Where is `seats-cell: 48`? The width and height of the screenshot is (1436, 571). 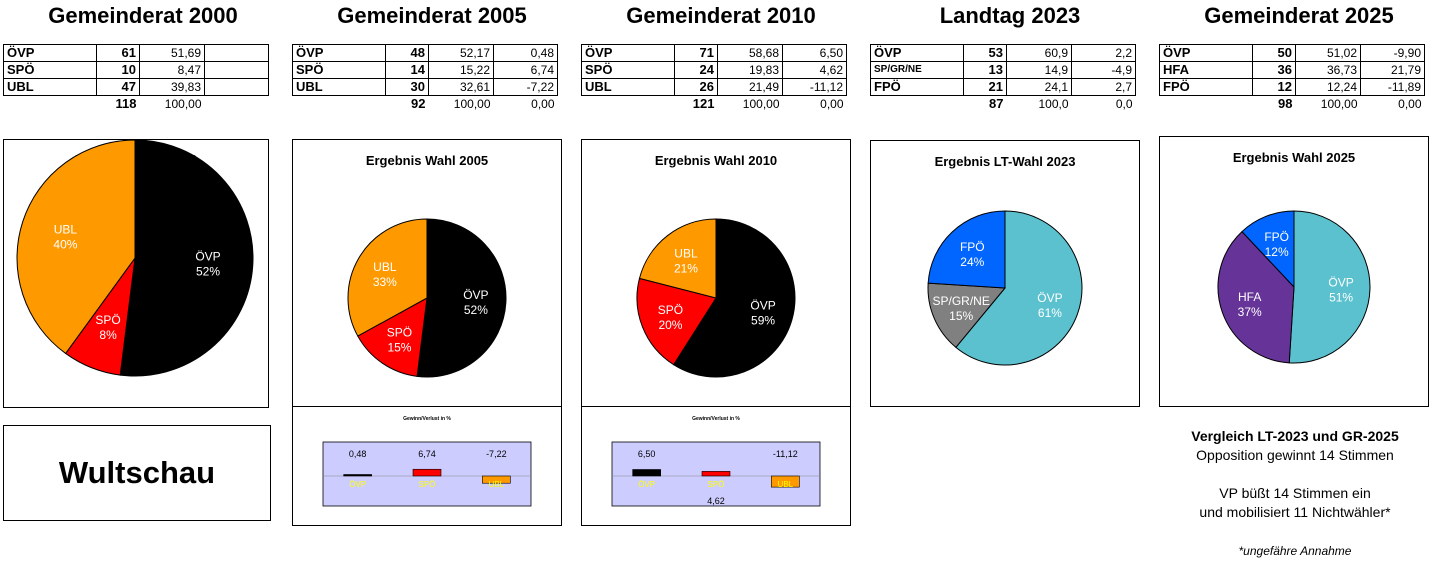
seats-cell: 48 is located at coordinates (407, 53).